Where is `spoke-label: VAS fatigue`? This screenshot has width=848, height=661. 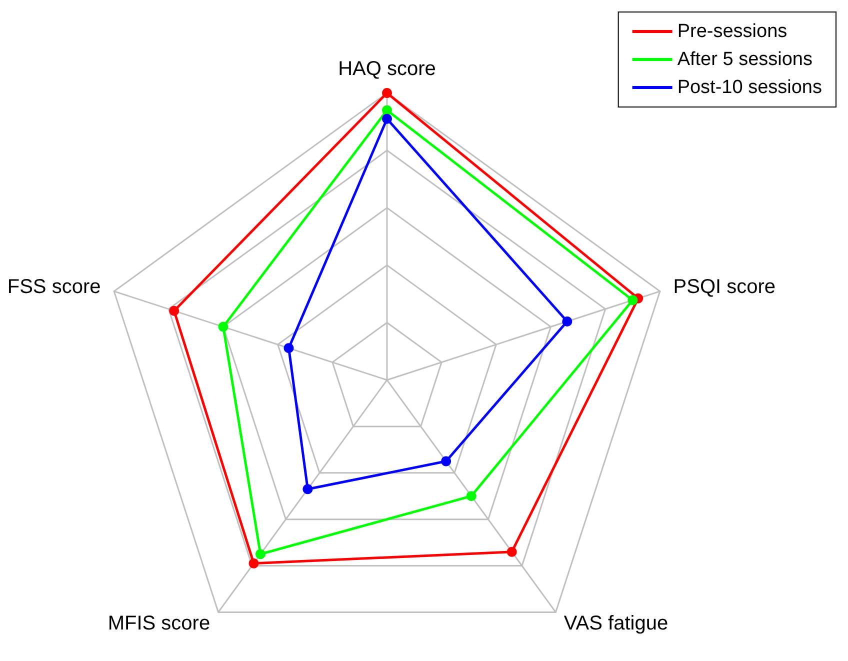
spoke-label: VAS fatigue is located at coordinates (616, 623).